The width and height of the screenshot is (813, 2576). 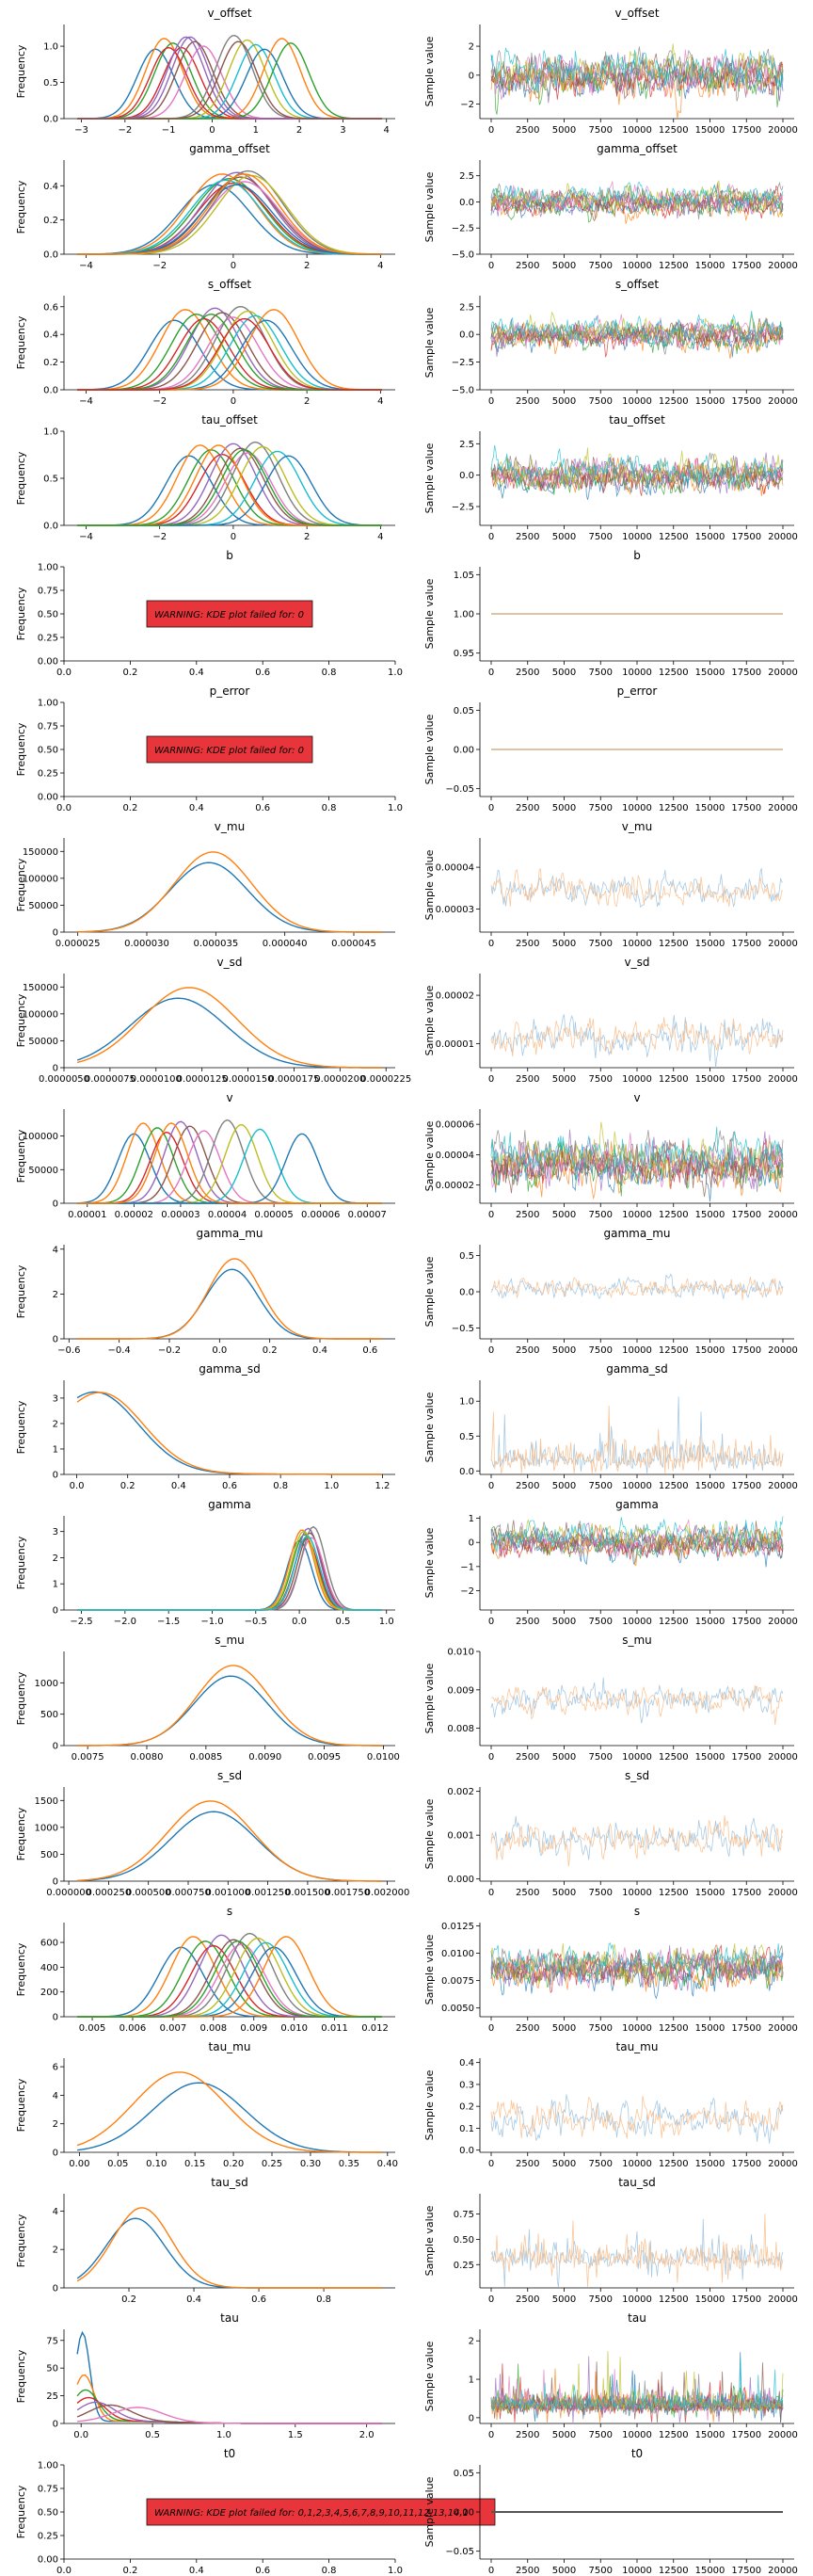 I want to click on kde-xtick-label: 0.0095, so click(x=324, y=1757).